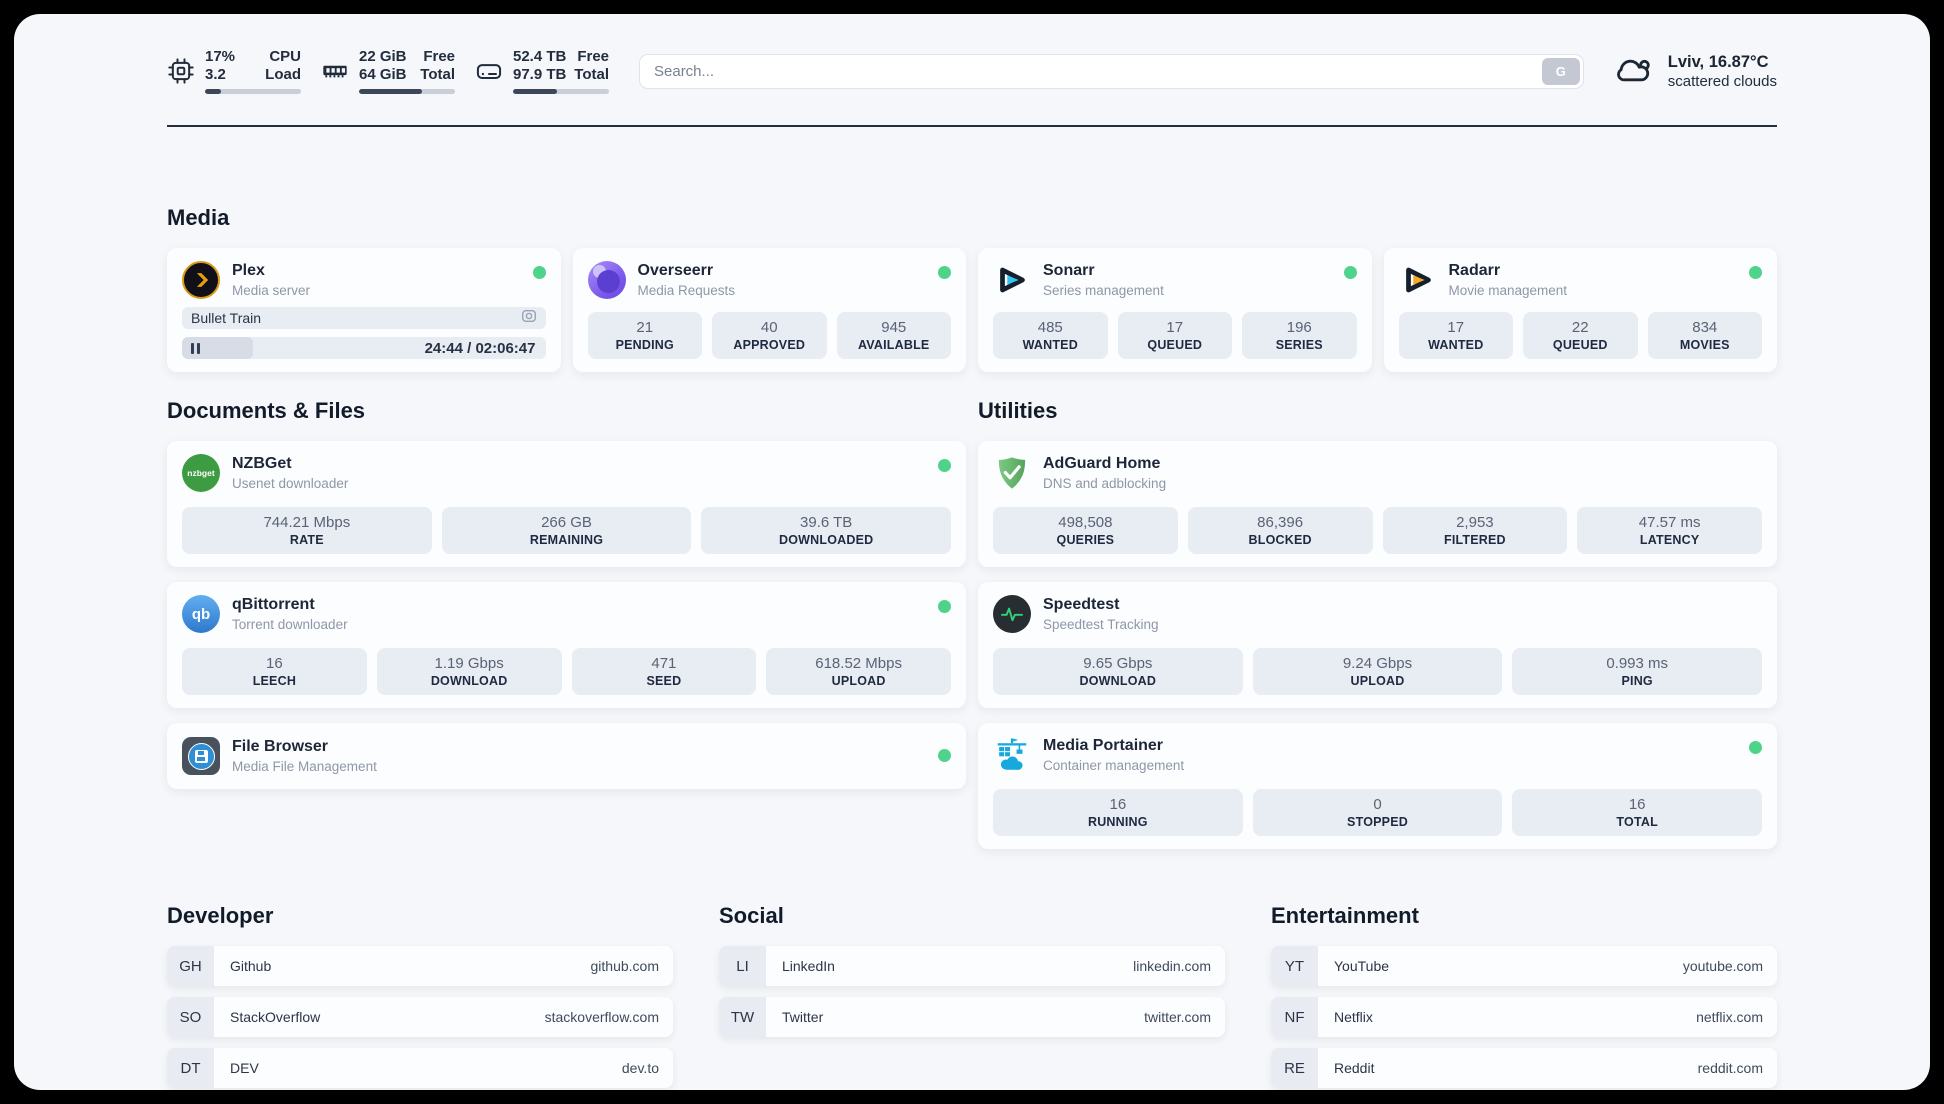 Image resolution: width=1944 pixels, height=1104 pixels. What do you see at coordinates (253, 91) in the screenshot?
I see `cpu-progress-track` at bounding box center [253, 91].